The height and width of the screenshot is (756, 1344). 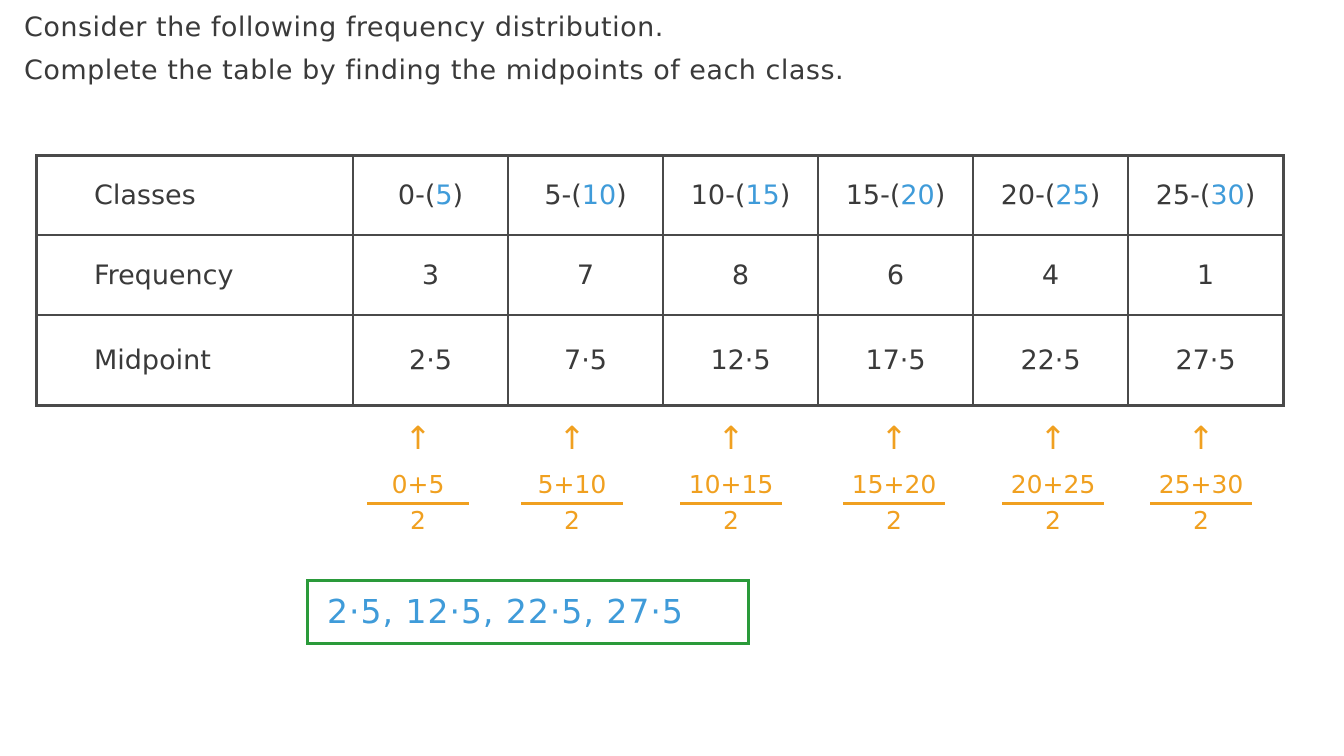 What do you see at coordinates (406, 195) in the screenshot?
I see `class-lower: 0` at bounding box center [406, 195].